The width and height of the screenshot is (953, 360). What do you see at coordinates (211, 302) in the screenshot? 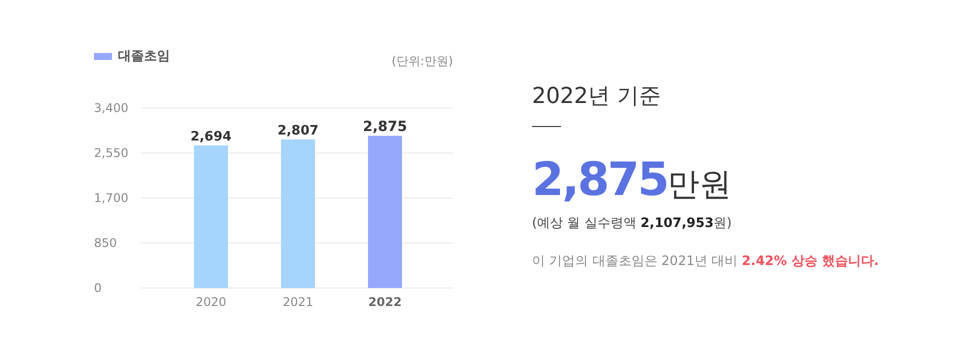
I see `x-tick-label: 2020` at bounding box center [211, 302].